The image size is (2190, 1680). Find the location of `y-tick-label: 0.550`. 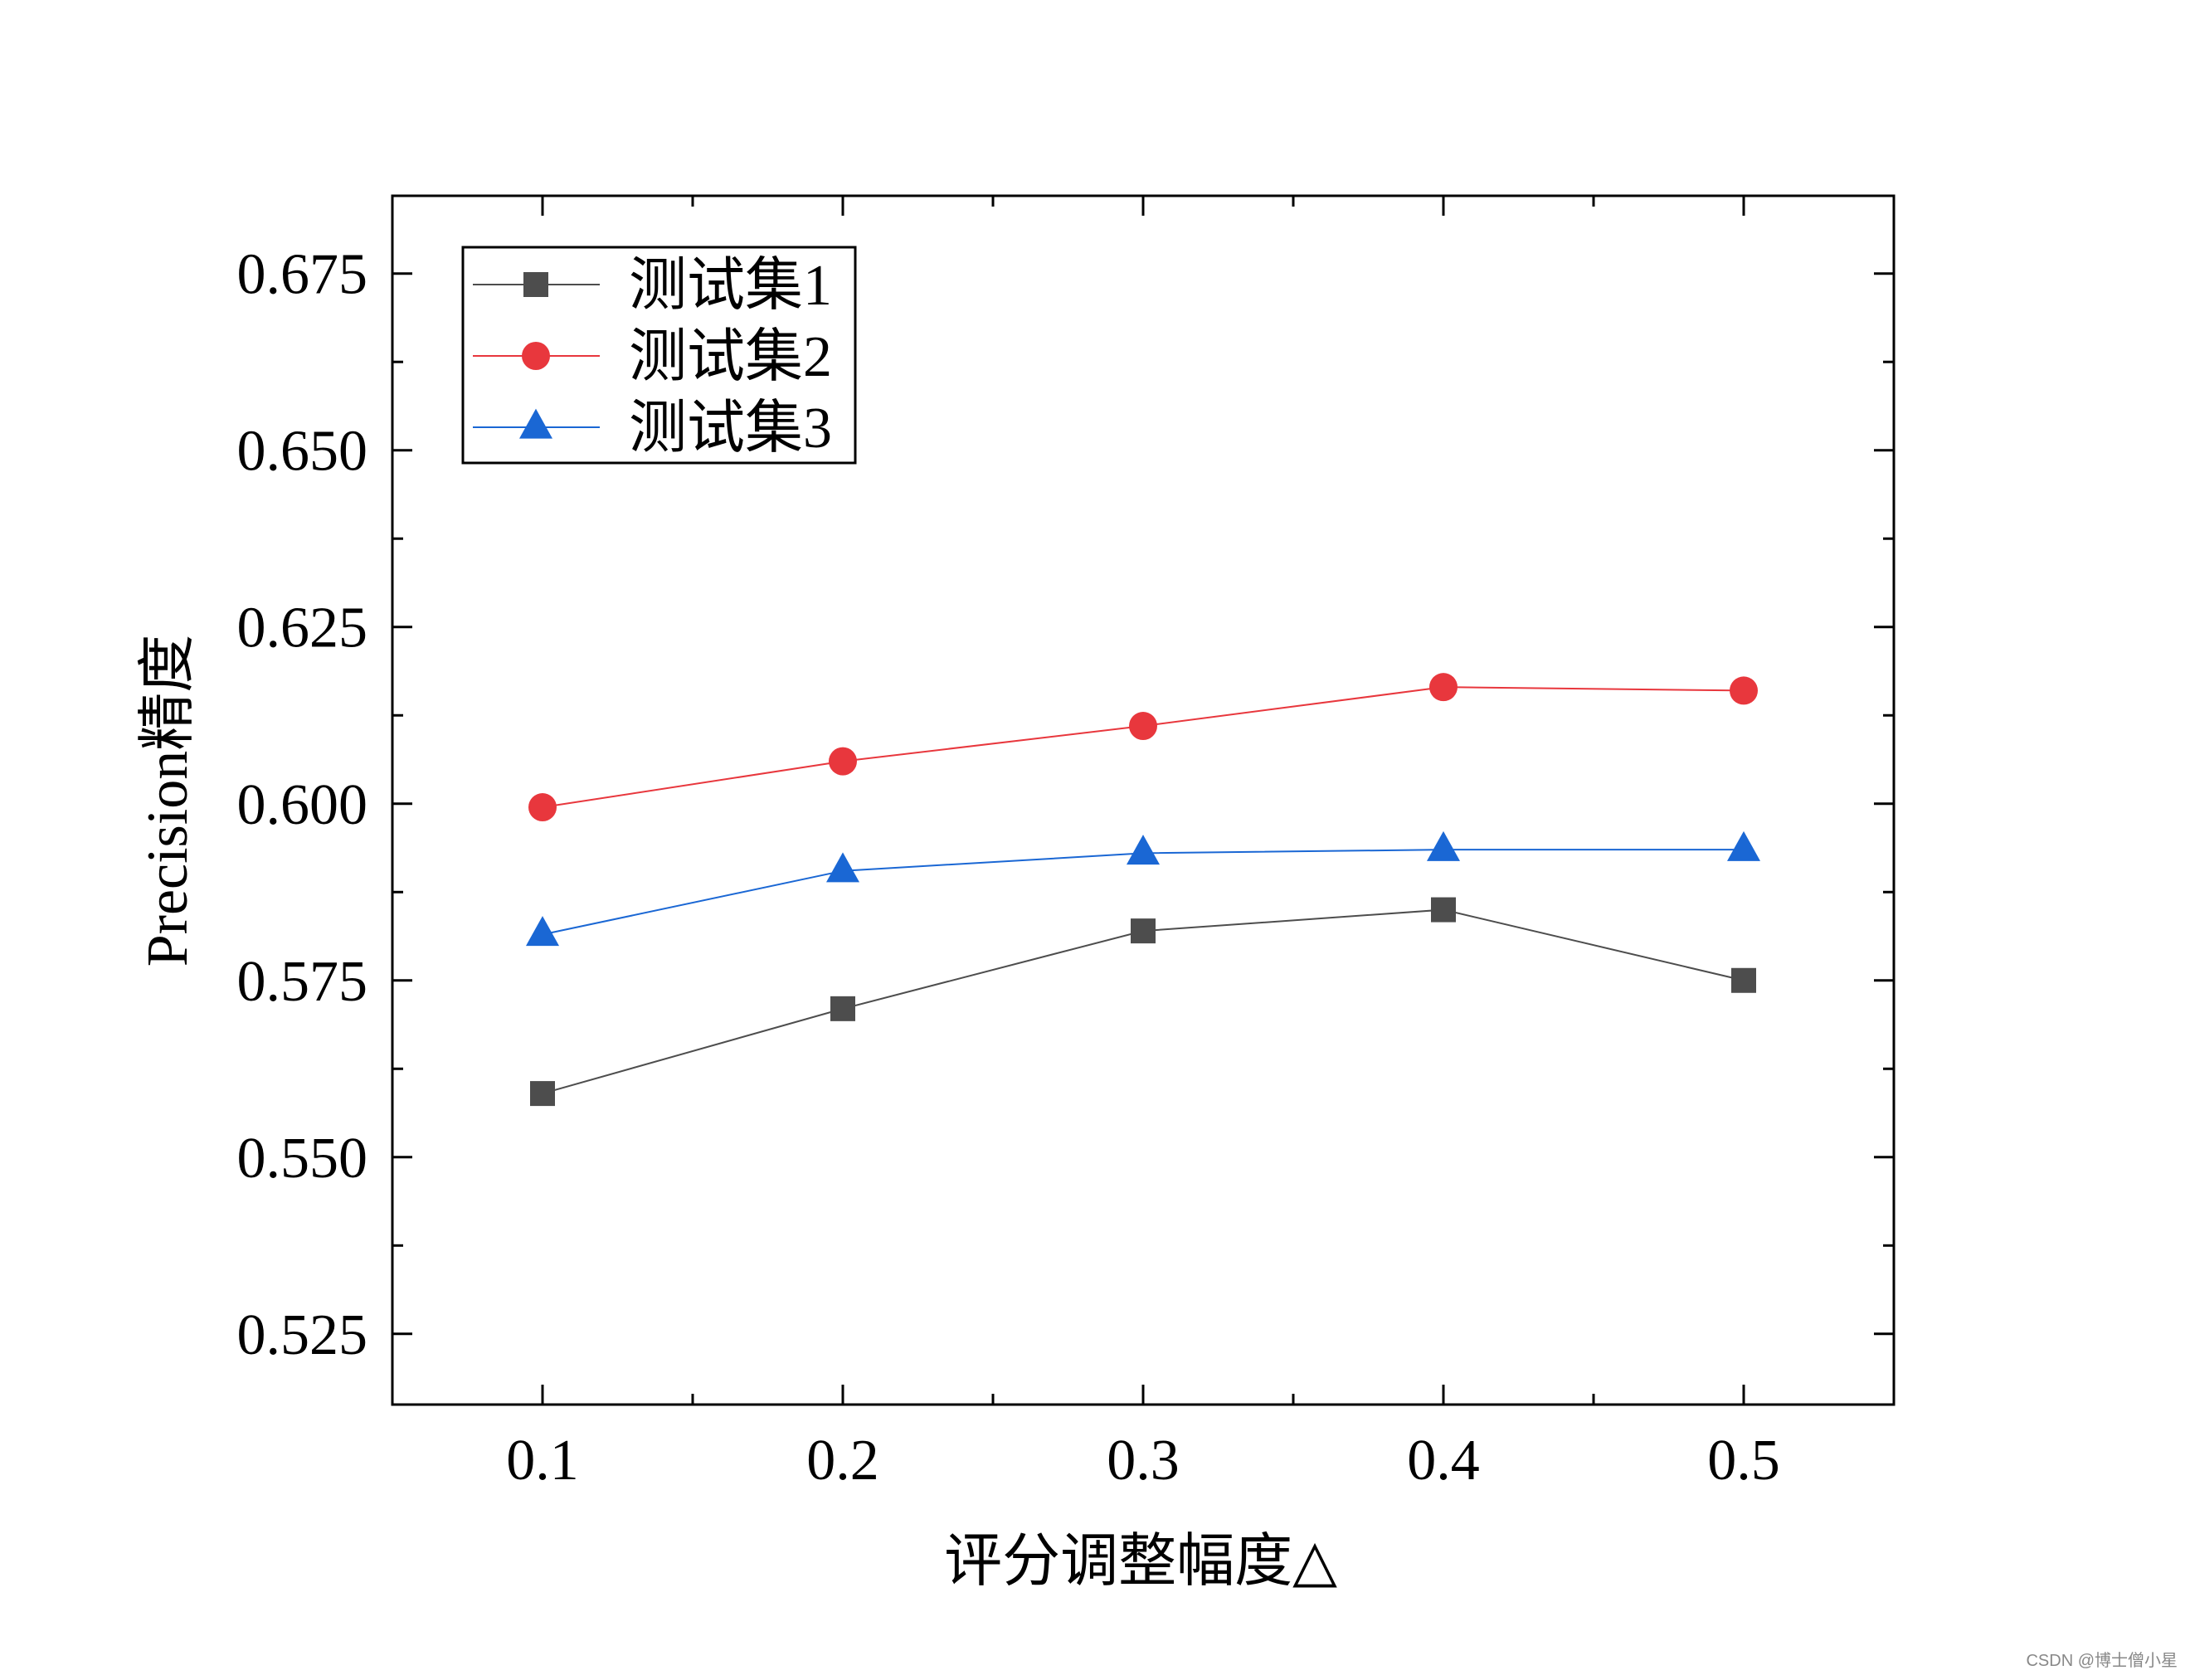

y-tick-label: 0.550 is located at coordinates (302, 1159).